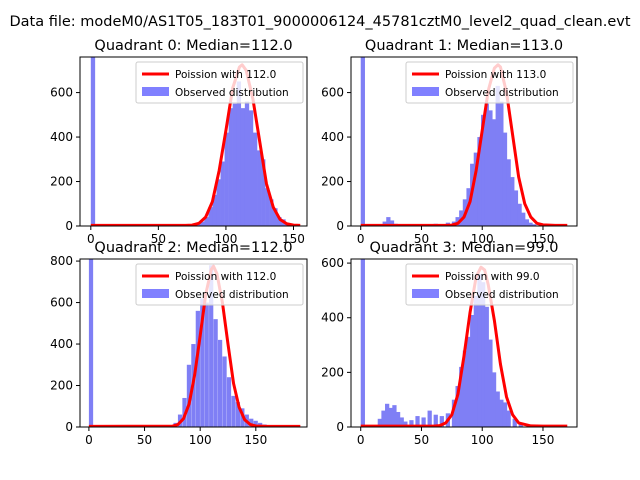 The image size is (640, 480). What do you see at coordinates (61, 261) in the screenshot?
I see `y-tick-label: 800` at bounding box center [61, 261].